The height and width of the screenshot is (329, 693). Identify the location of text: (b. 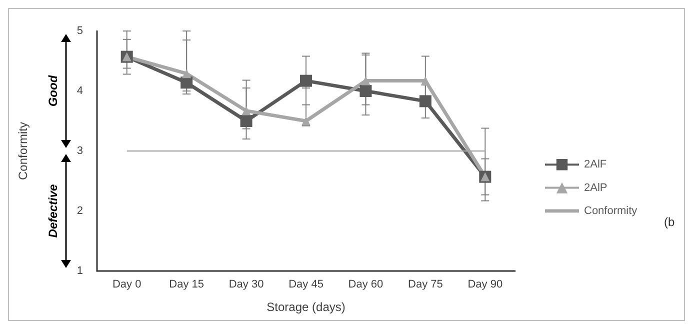
(669, 222).